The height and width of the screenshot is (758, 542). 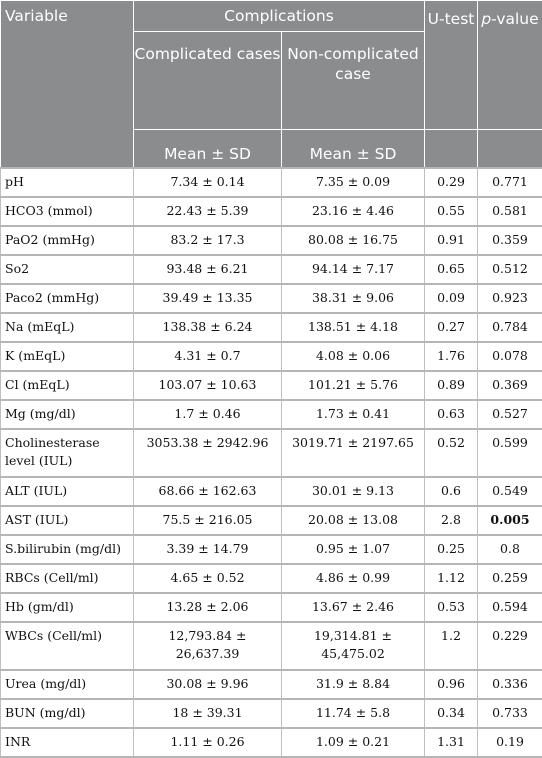 What do you see at coordinates (451, 549) in the screenshot?
I see `cell-utest: 0.25` at bounding box center [451, 549].